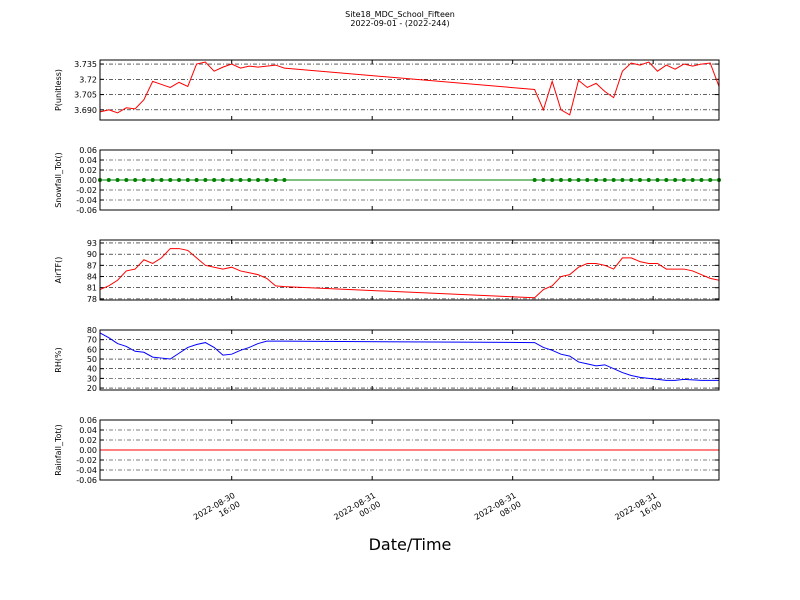 This screenshot has height=600, width=800. What do you see at coordinates (92, 340) in the screenshot?
I see `y-tick-label: 70` at bounding box center [92, 340].